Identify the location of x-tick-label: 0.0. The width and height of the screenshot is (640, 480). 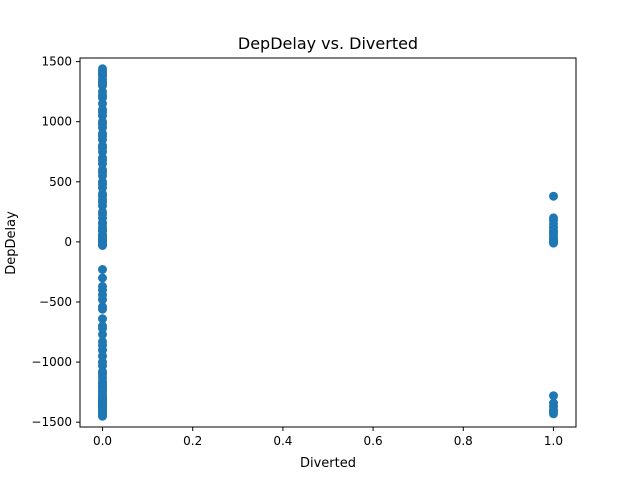
(102, 441).